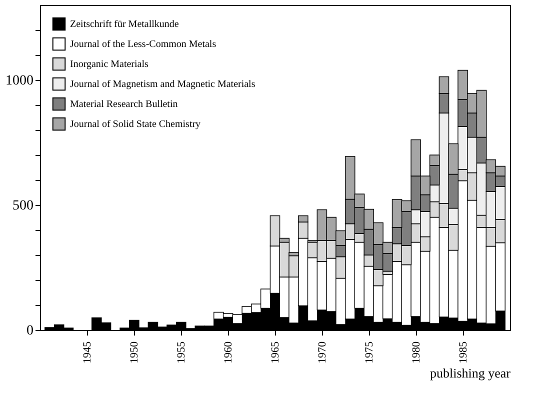 The image size is (541, 412). What do you see at coordinates (88, 352) in the screenshot?
I see `x-tick-label: 1945` at bounding box center [88, 352].